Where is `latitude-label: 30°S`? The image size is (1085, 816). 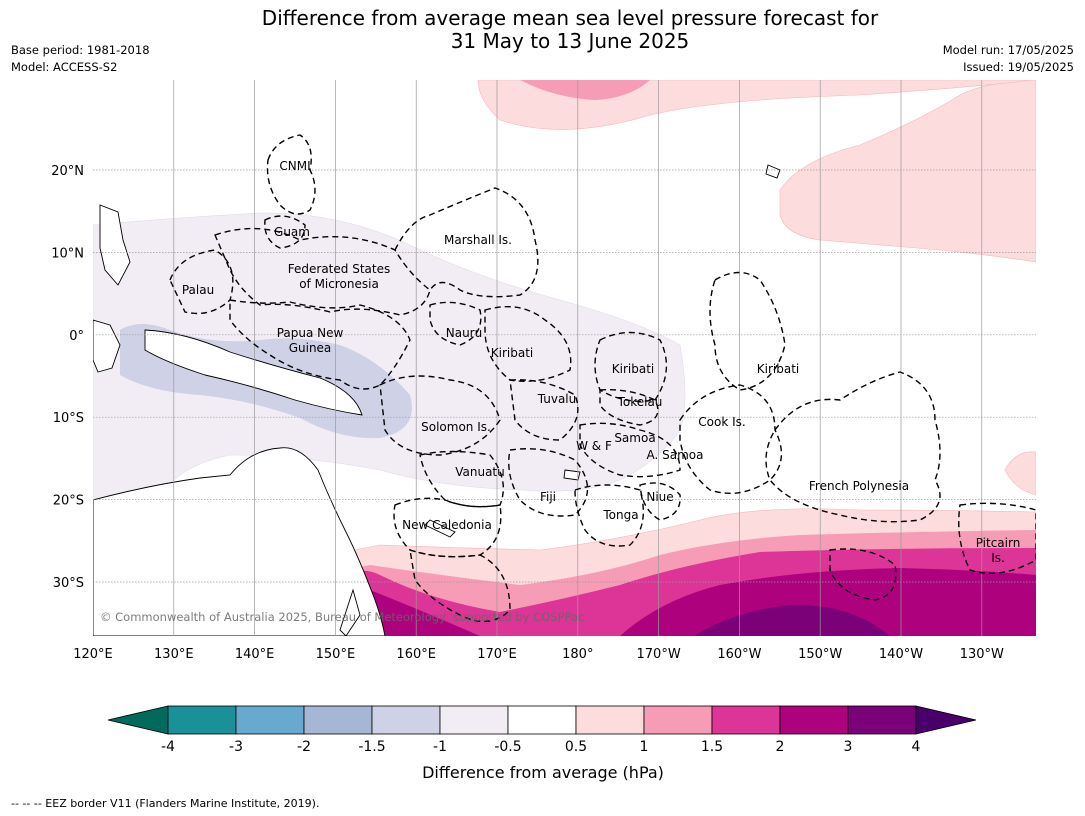
latitude-label: 30°S is located at coordinates (68, 583).